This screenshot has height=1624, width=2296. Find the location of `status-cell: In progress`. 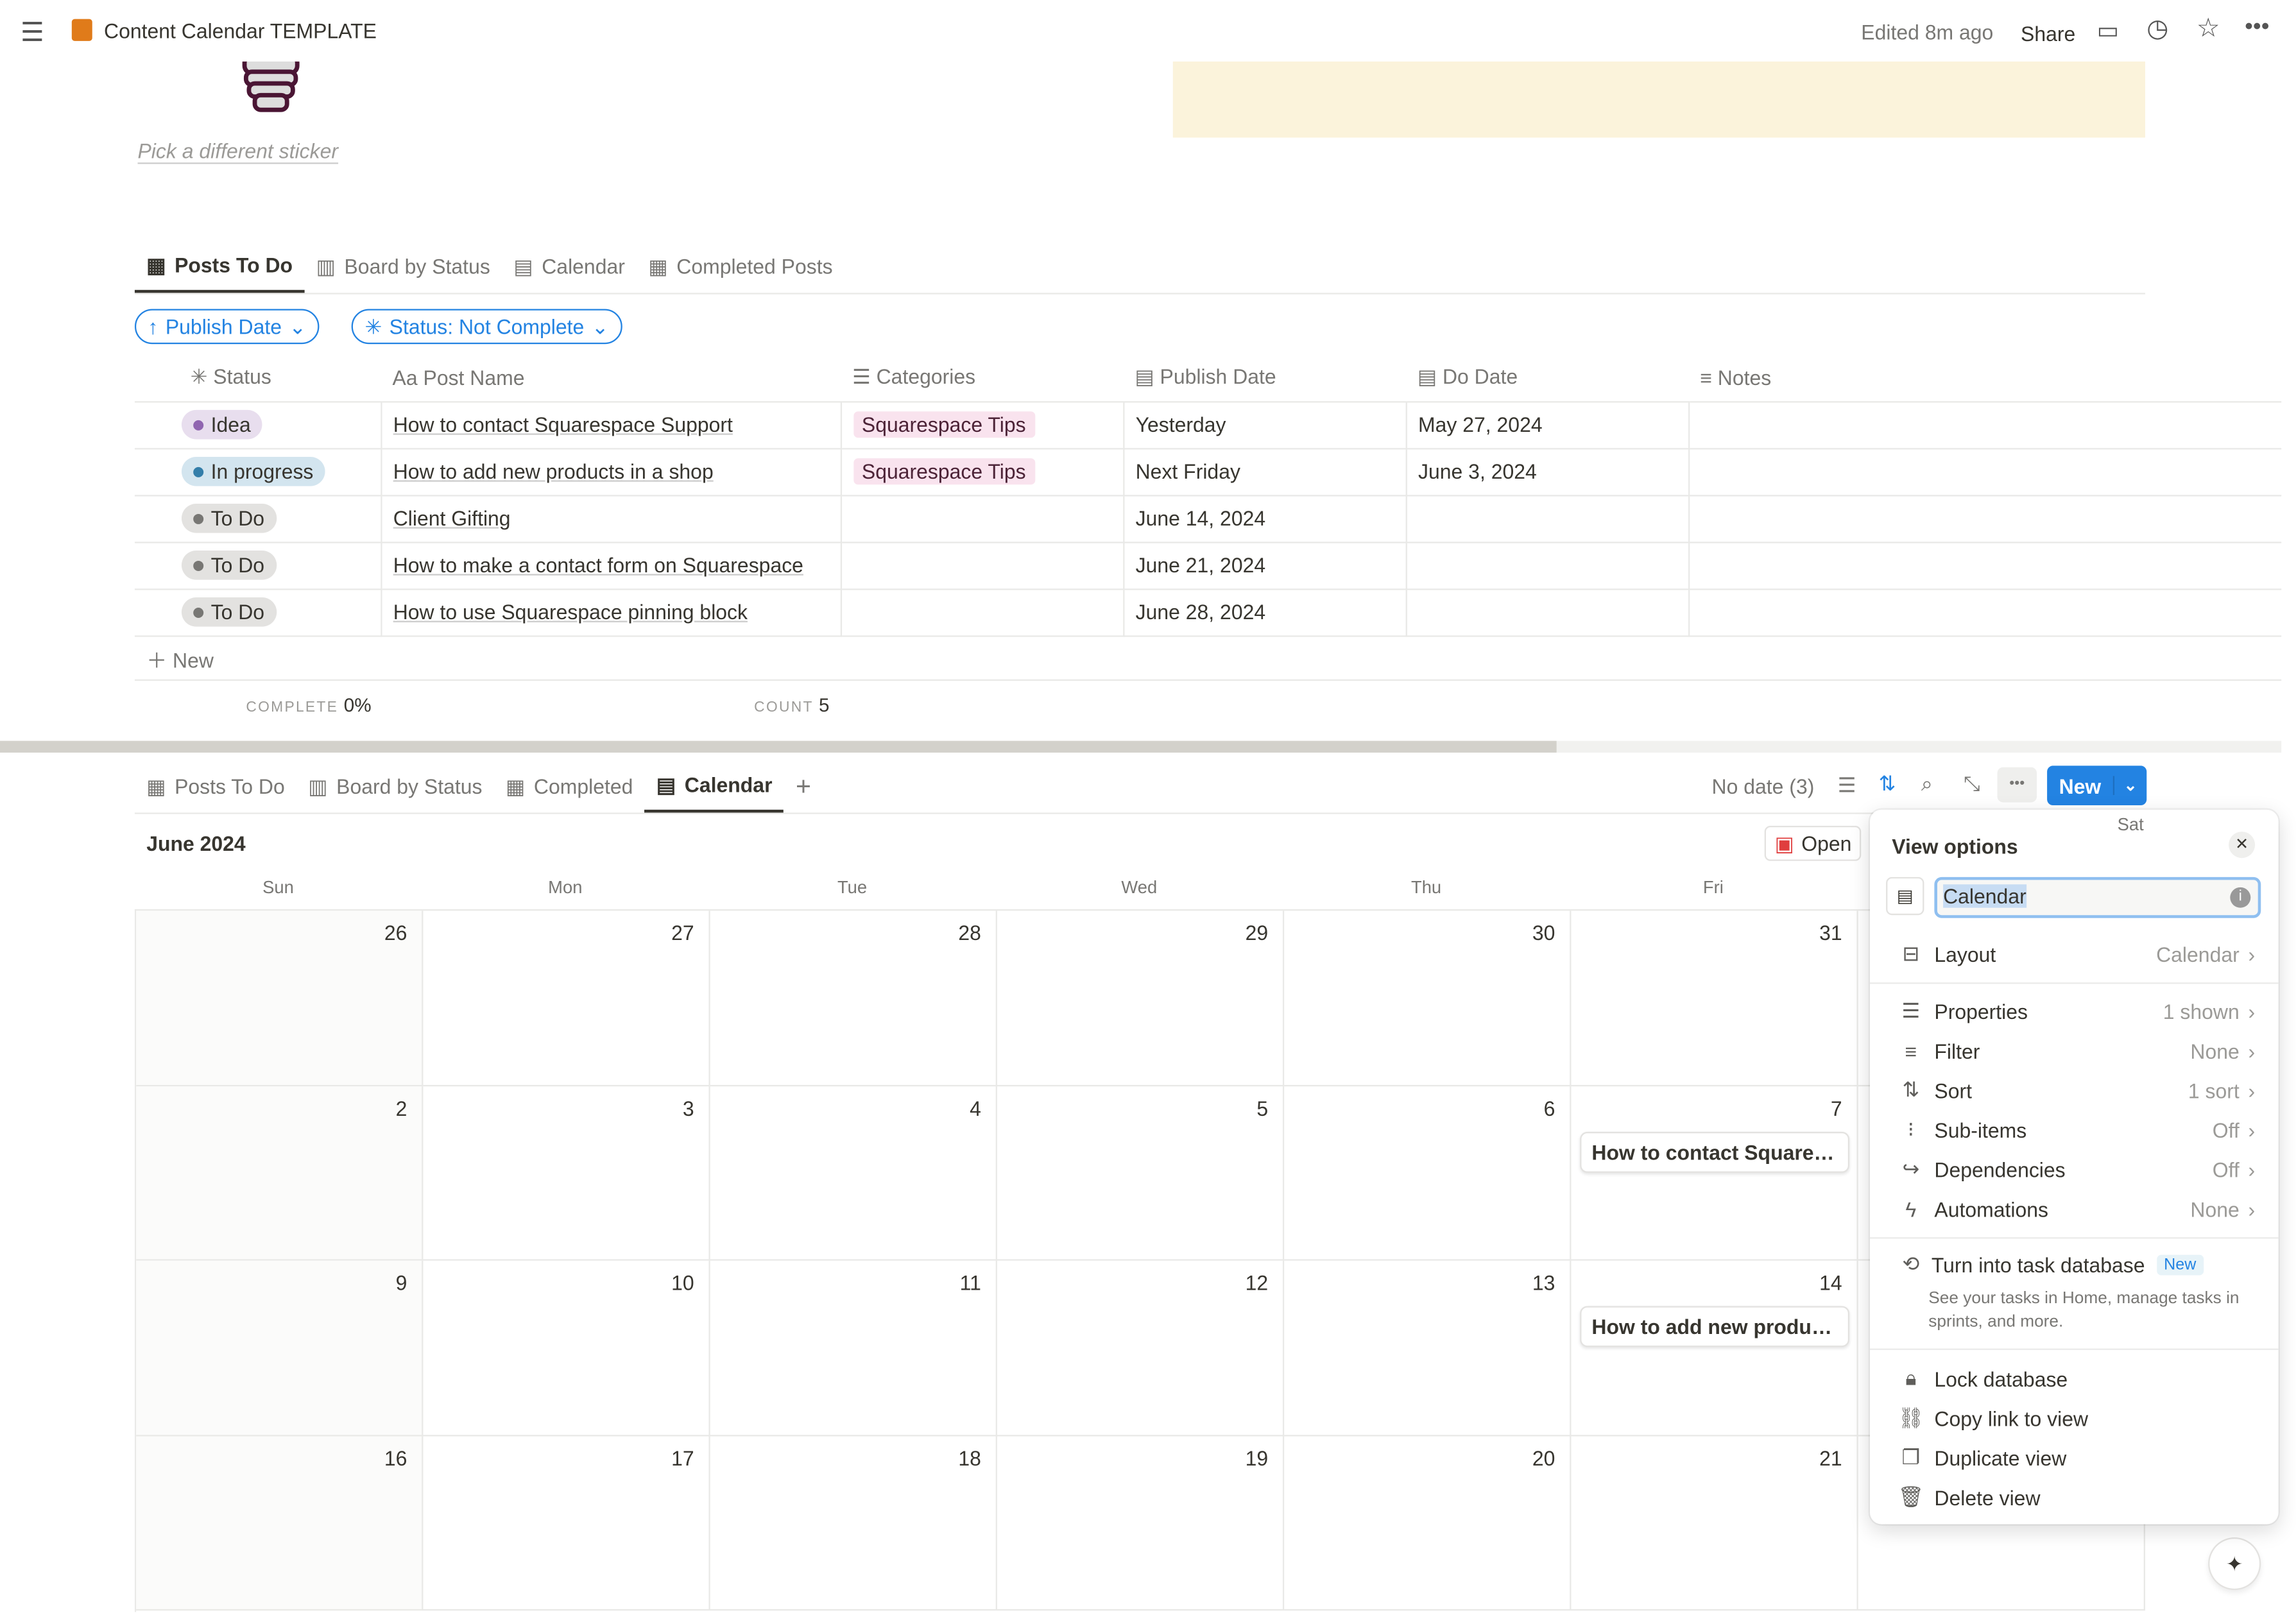

status-cell: In progress is located at coordinates (258, 472).